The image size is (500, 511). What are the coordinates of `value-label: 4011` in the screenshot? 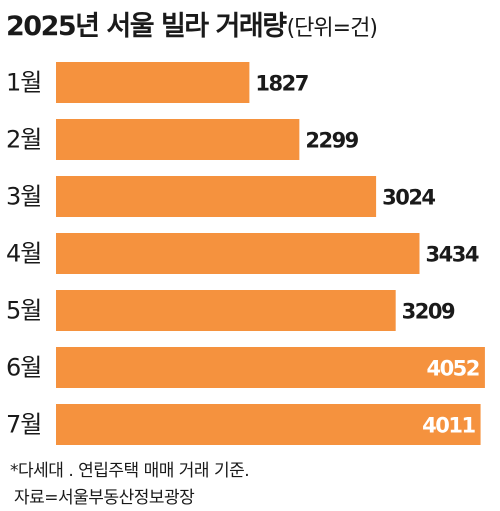 It's located at (448, 426).